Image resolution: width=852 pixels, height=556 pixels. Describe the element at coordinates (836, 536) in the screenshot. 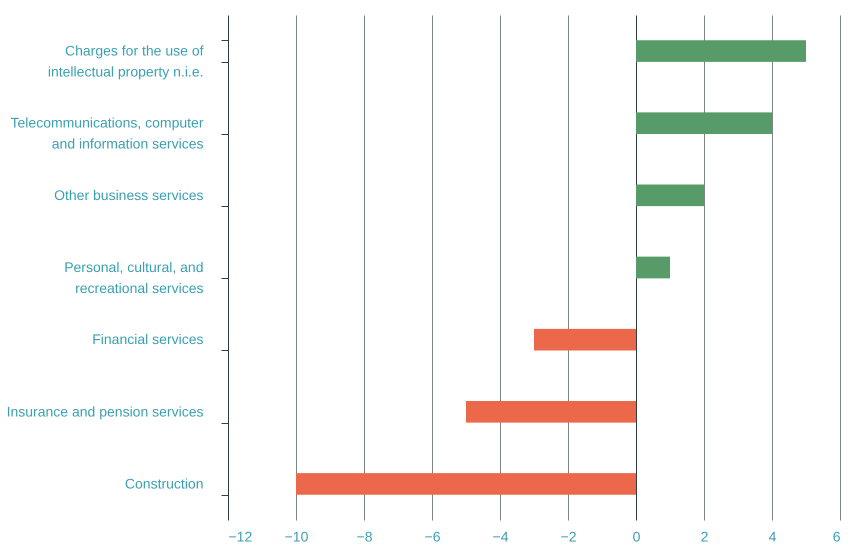

I see `x-tick-label: 6` at that location.